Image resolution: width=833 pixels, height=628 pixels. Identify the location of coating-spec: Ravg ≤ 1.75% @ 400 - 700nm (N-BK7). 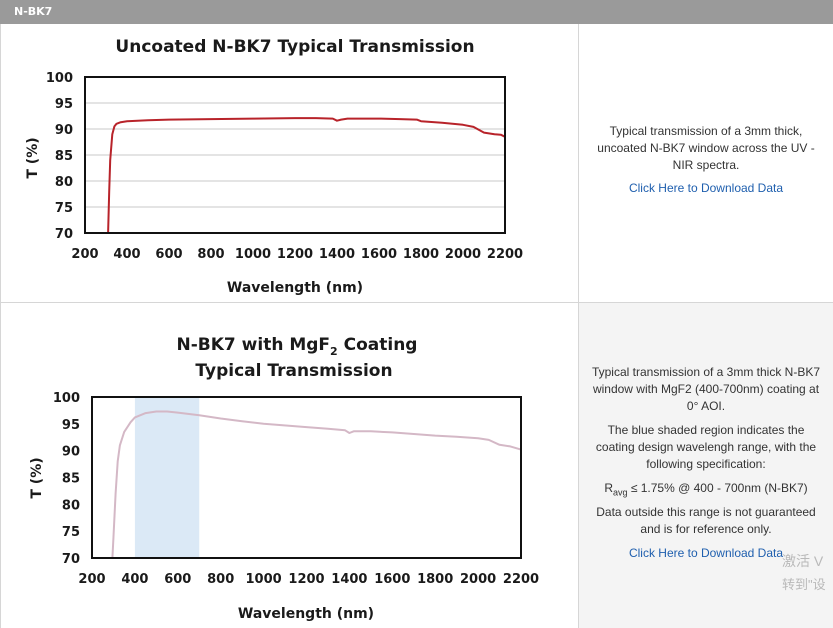
(706, 490).